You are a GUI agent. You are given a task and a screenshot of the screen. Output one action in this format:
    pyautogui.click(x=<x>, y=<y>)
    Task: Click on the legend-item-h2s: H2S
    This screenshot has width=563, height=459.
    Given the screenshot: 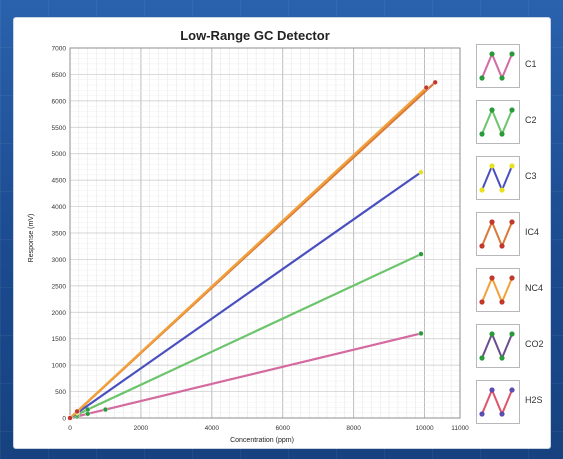 What is the action you would take?
    pyautogui.click(x=507, y=406)
    